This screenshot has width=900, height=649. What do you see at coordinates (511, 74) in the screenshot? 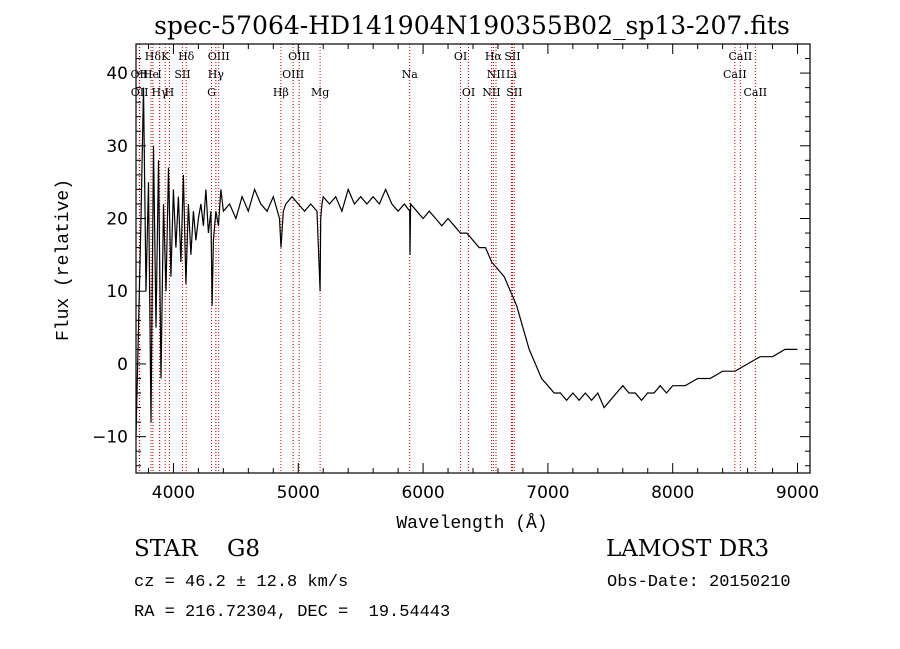
I see `emission-line-label: Li` at bounding box center [511, 74].